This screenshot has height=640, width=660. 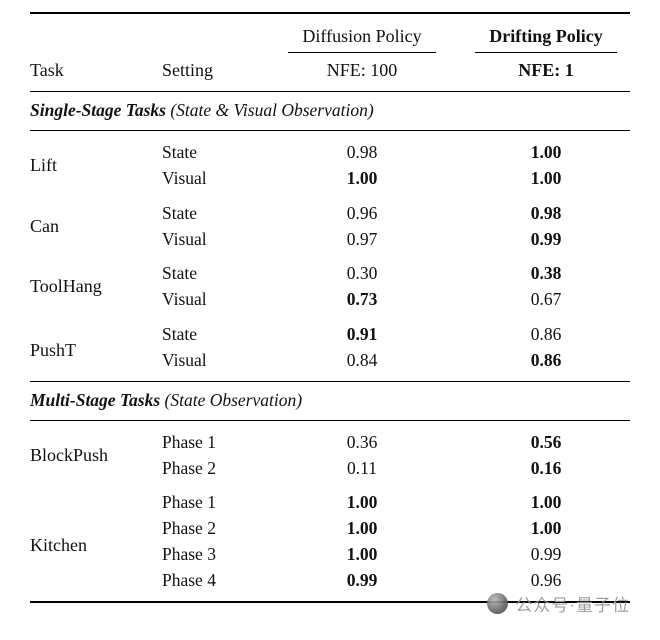 I want to click on table-row: PushT State 0.91 0.86, so click(x=330, y=337).